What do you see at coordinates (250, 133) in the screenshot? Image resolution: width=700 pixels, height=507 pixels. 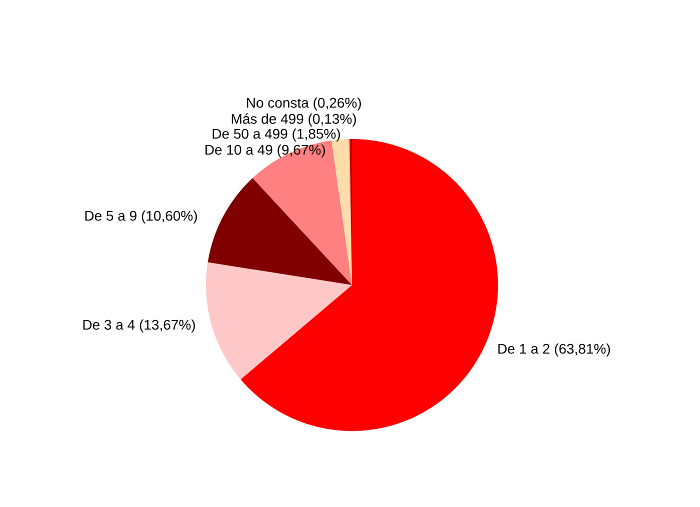 I see `slice-label: De 50 a 499` at bounding box center [250, 133].